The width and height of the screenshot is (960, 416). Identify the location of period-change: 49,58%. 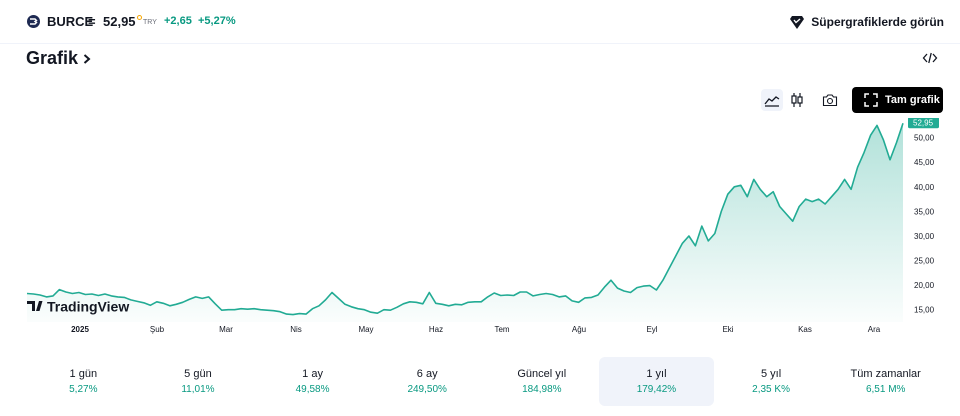
(312, 389).